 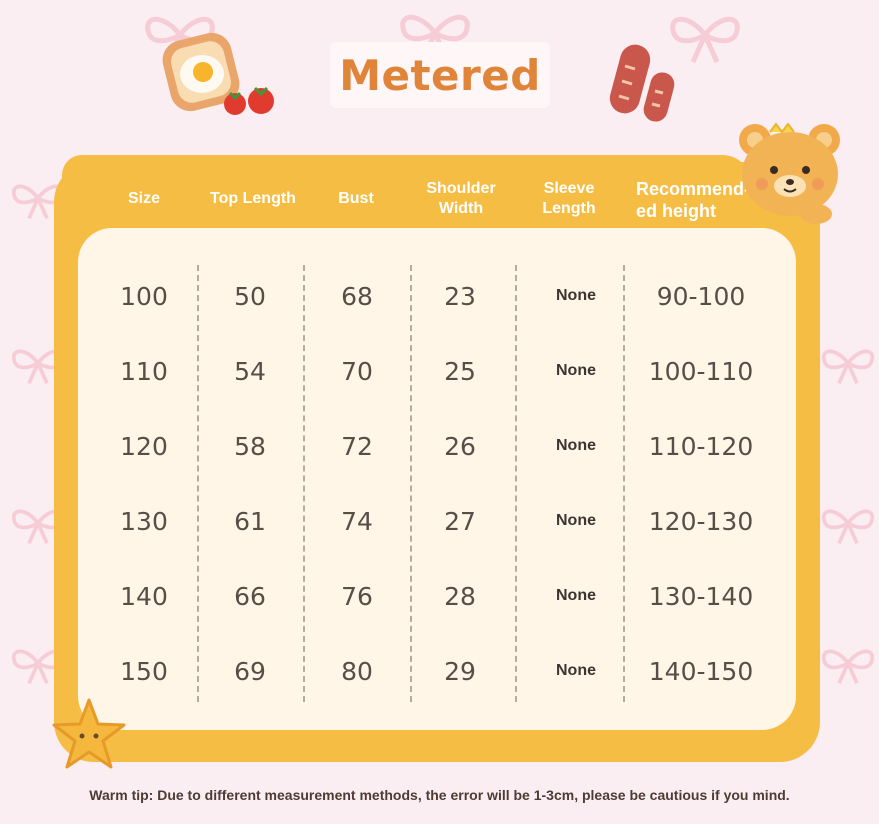 What do you see at coordinates (701, 296) in the screenshot?
I see `cell-recommended-height: 90-100` at bounding box center [701, 296].